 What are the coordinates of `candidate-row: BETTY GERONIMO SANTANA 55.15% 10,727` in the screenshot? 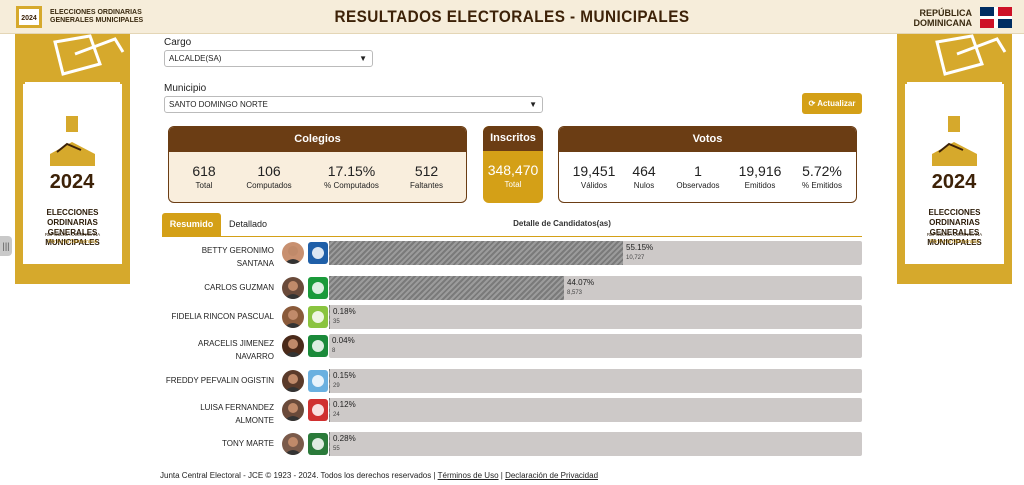 It's located at (512, 254).